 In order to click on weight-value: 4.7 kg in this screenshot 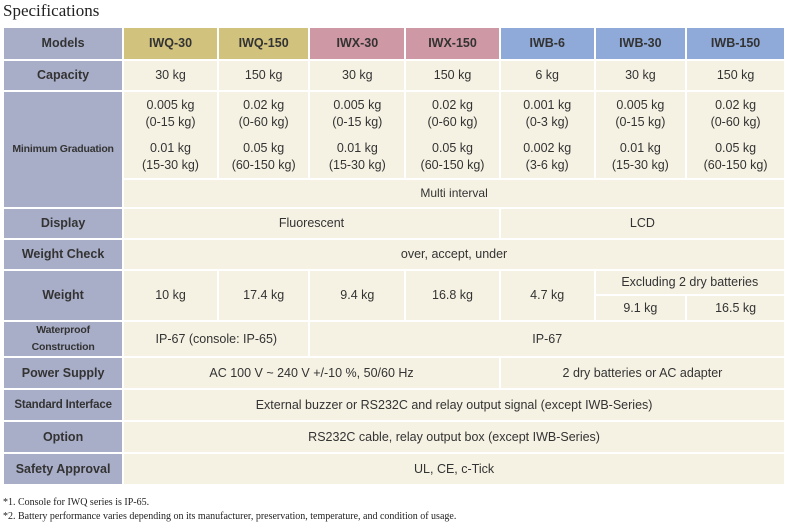, I will do `click(547, 295)`.